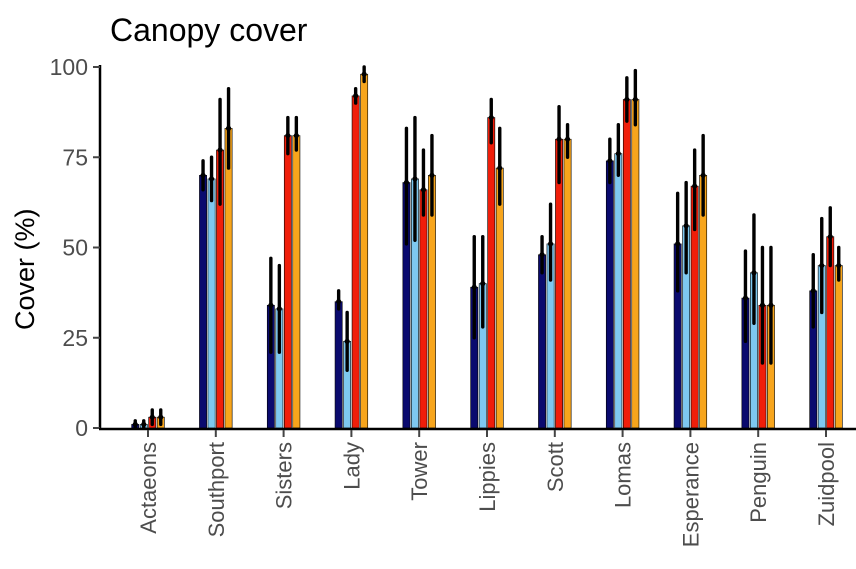 This screenshot has height=569, width=856. Describe the element at coordinates (284, 475) in the screenshot. I see `x-tick-label: Sisters` at that location.